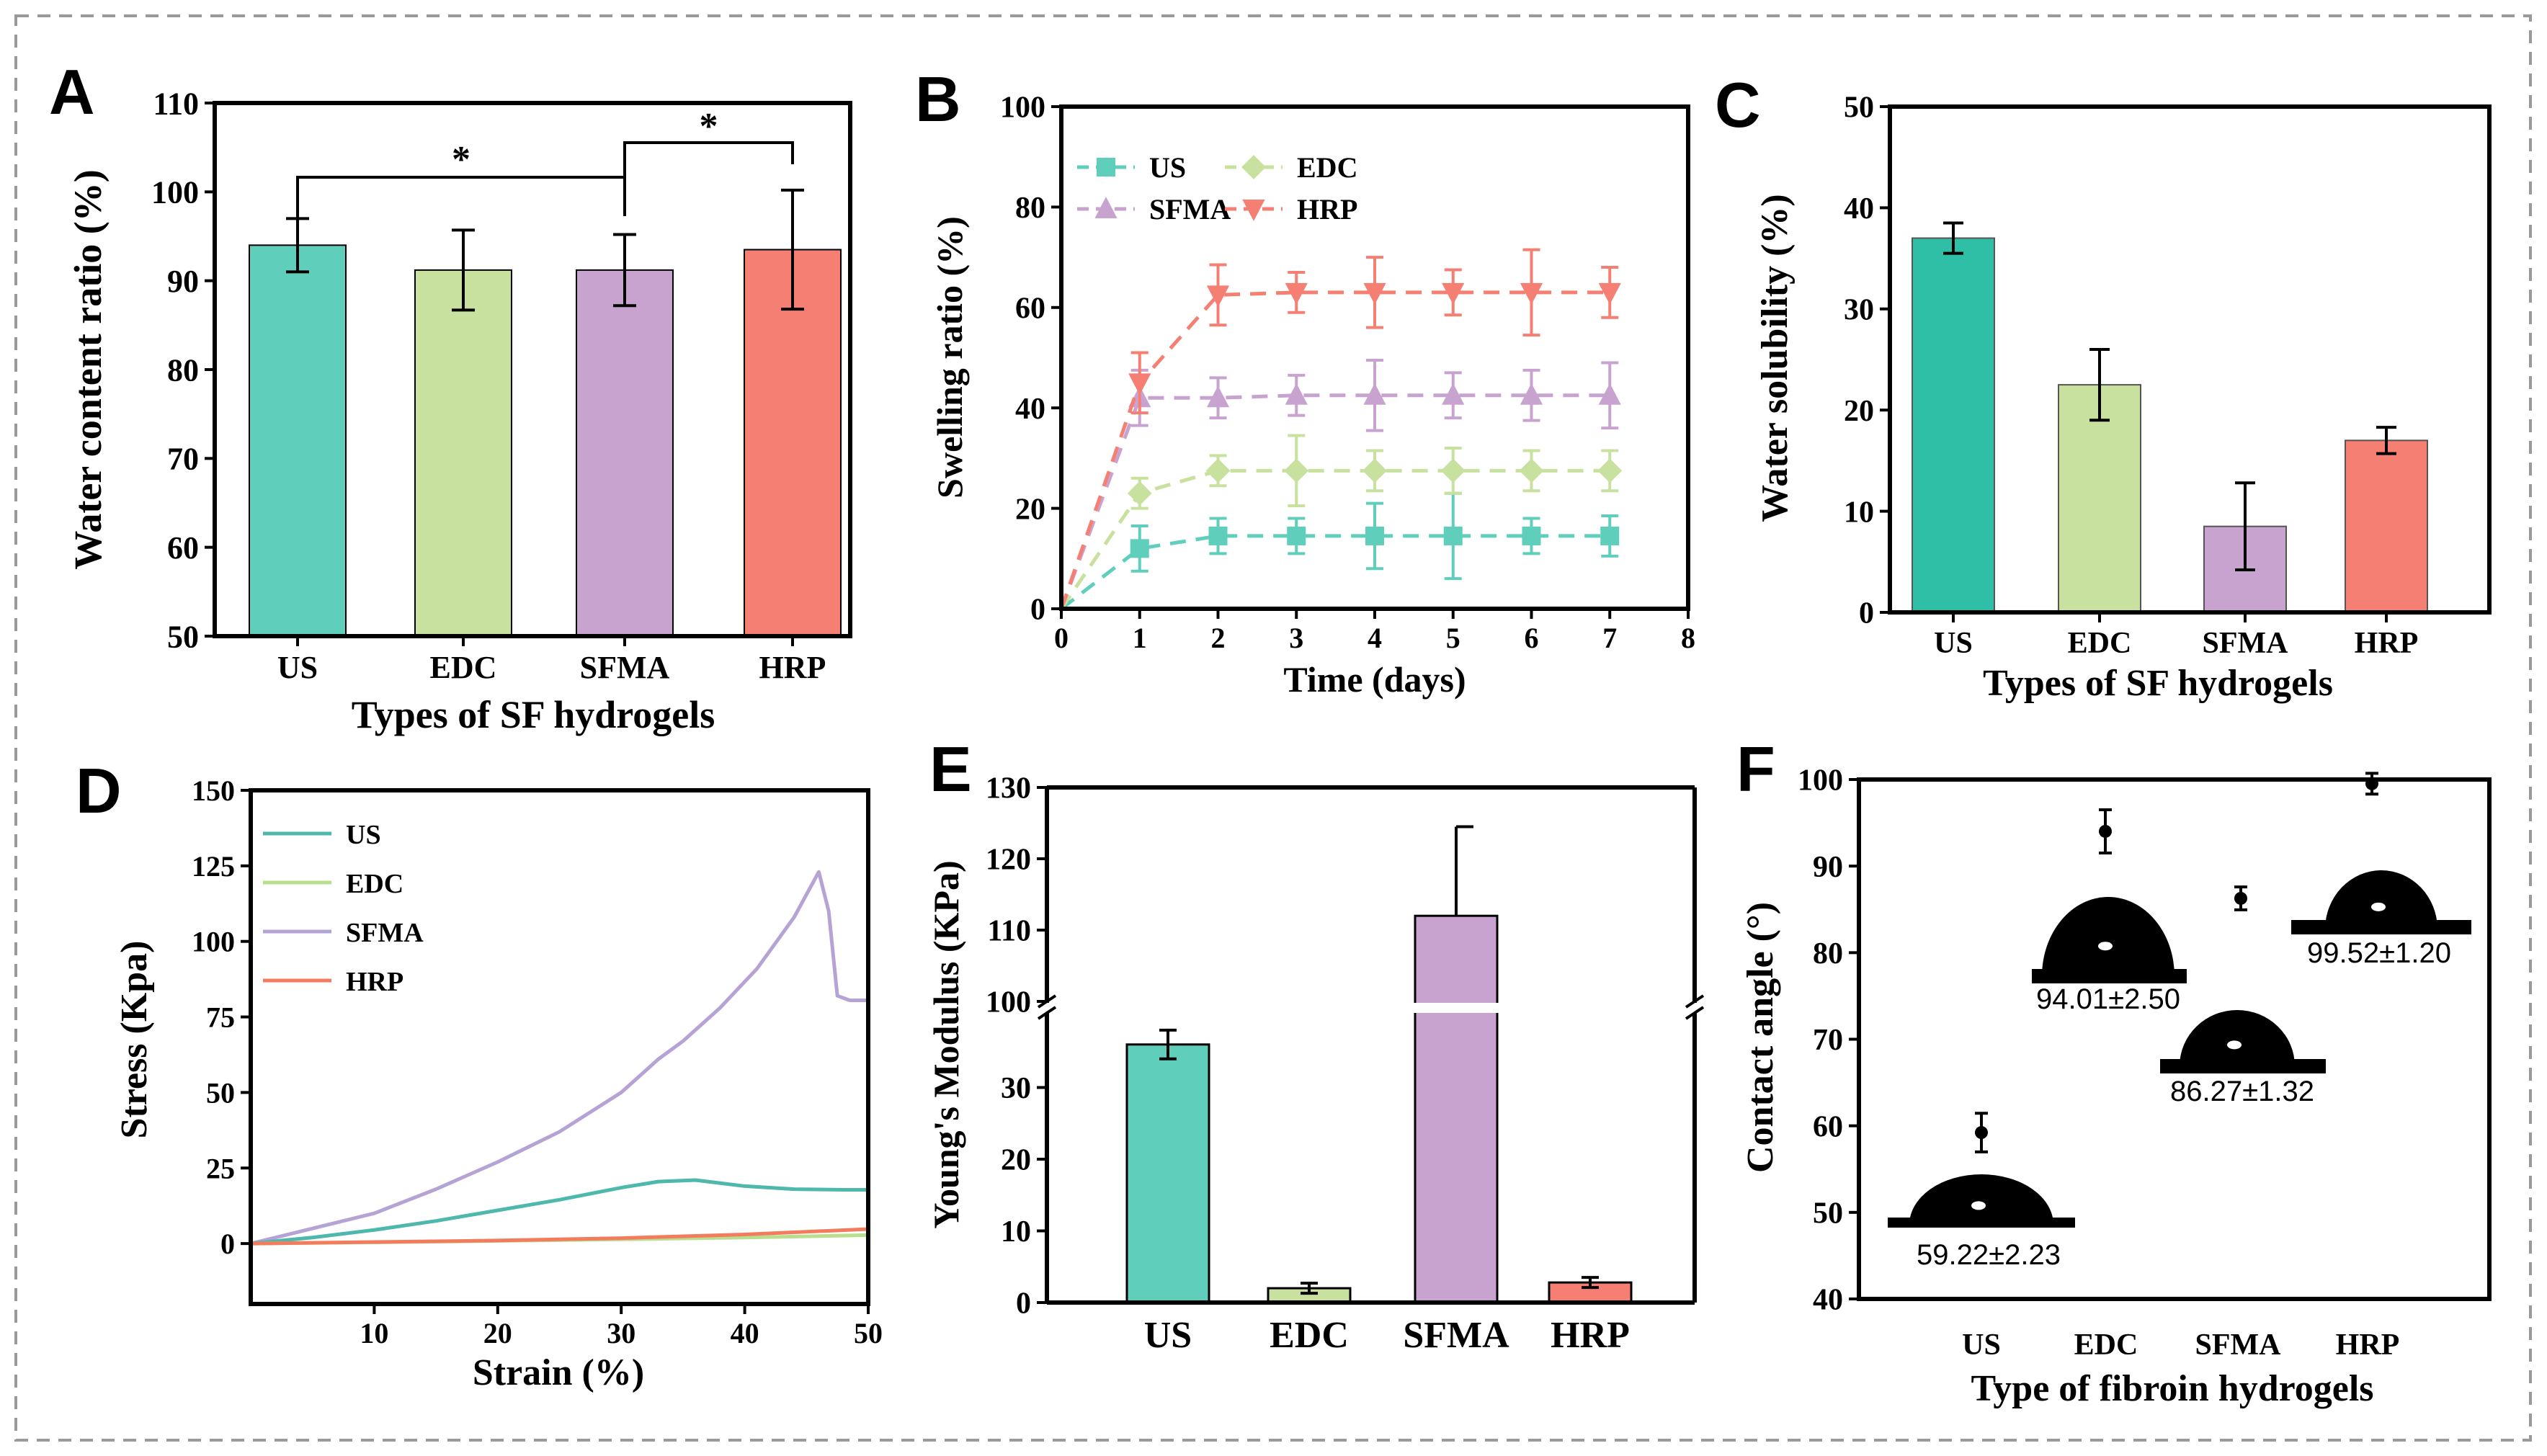 This screenshot has width=2547, height=1456. Describe the element at coordinates (1008, 860) in the screenshot. I see `y-tick-e-120-label: 120` at that location.